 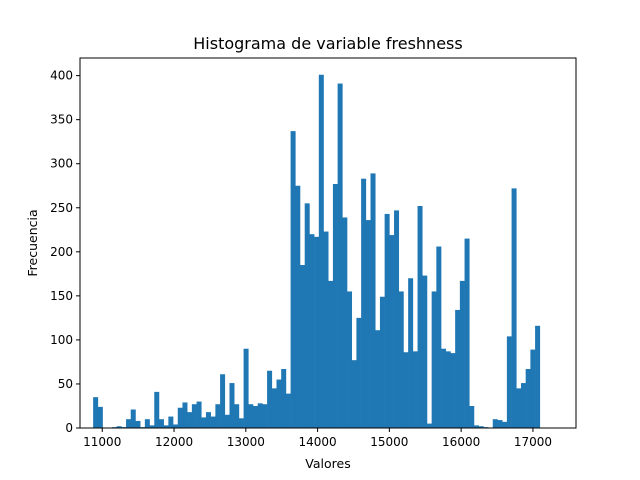 I want to click on y-tick-label: 350, so click(x=61, y=120).